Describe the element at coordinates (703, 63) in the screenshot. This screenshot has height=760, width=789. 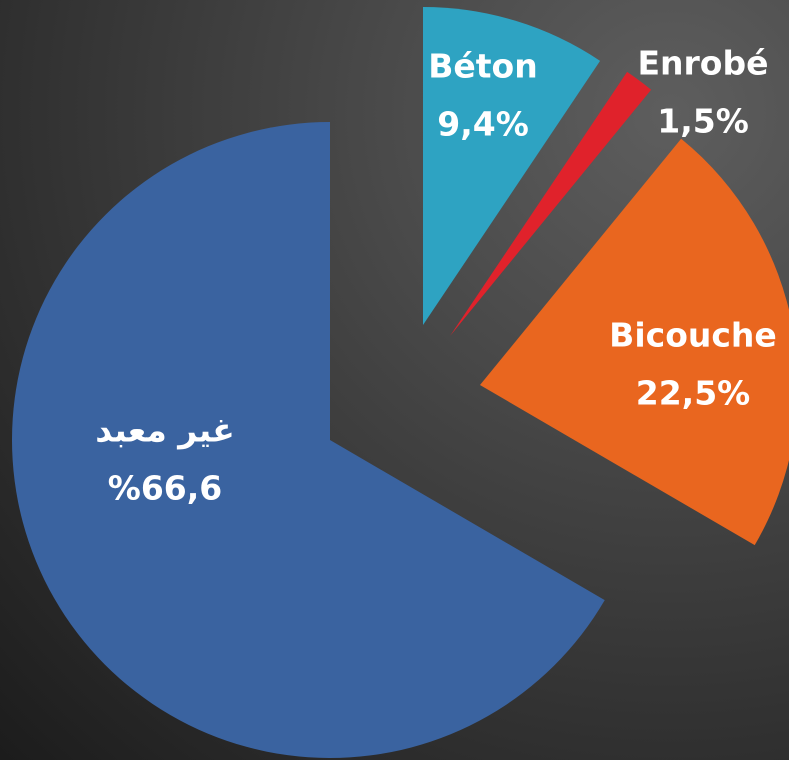
I see `slice-category-label: Enrobé` at that location.